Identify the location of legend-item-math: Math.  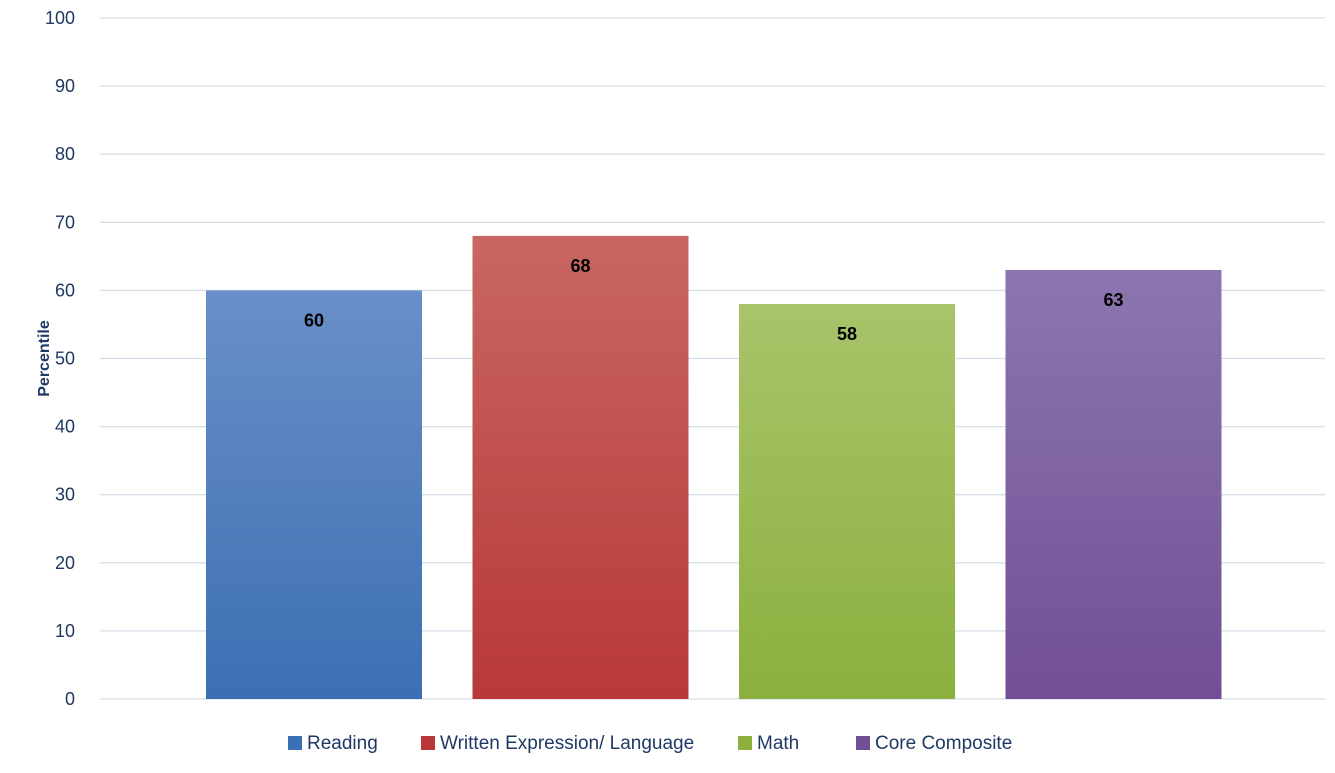
(768, 743).